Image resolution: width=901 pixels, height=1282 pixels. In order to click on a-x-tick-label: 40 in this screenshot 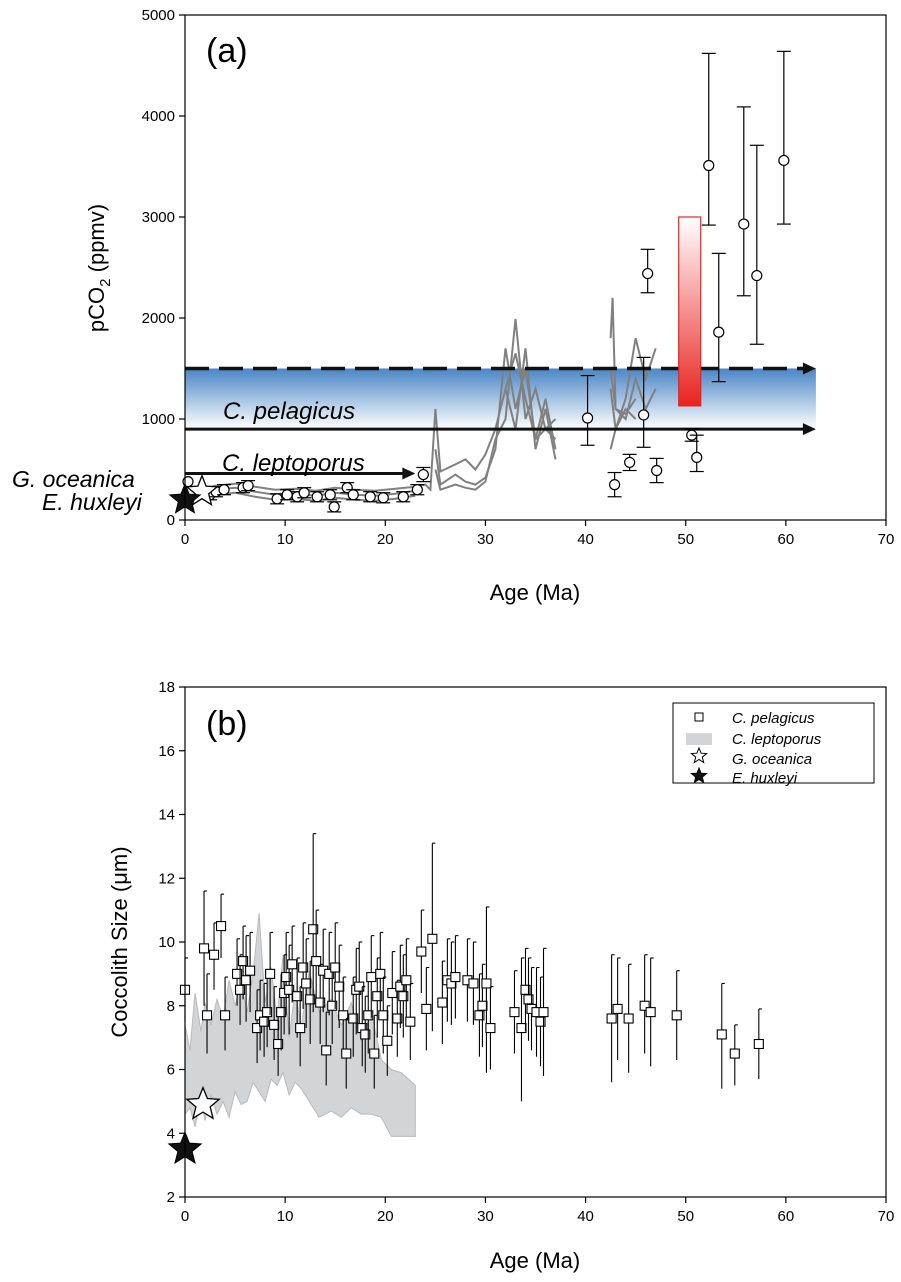, I will do `click(585, 539)`.